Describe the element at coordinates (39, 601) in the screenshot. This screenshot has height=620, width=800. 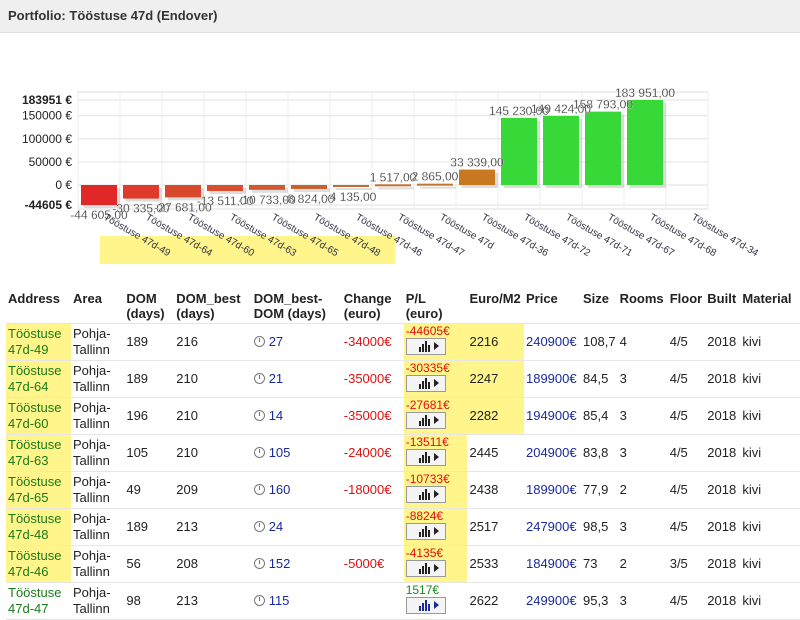
I see `address-link: Tööstuse 47d-47` at that location.